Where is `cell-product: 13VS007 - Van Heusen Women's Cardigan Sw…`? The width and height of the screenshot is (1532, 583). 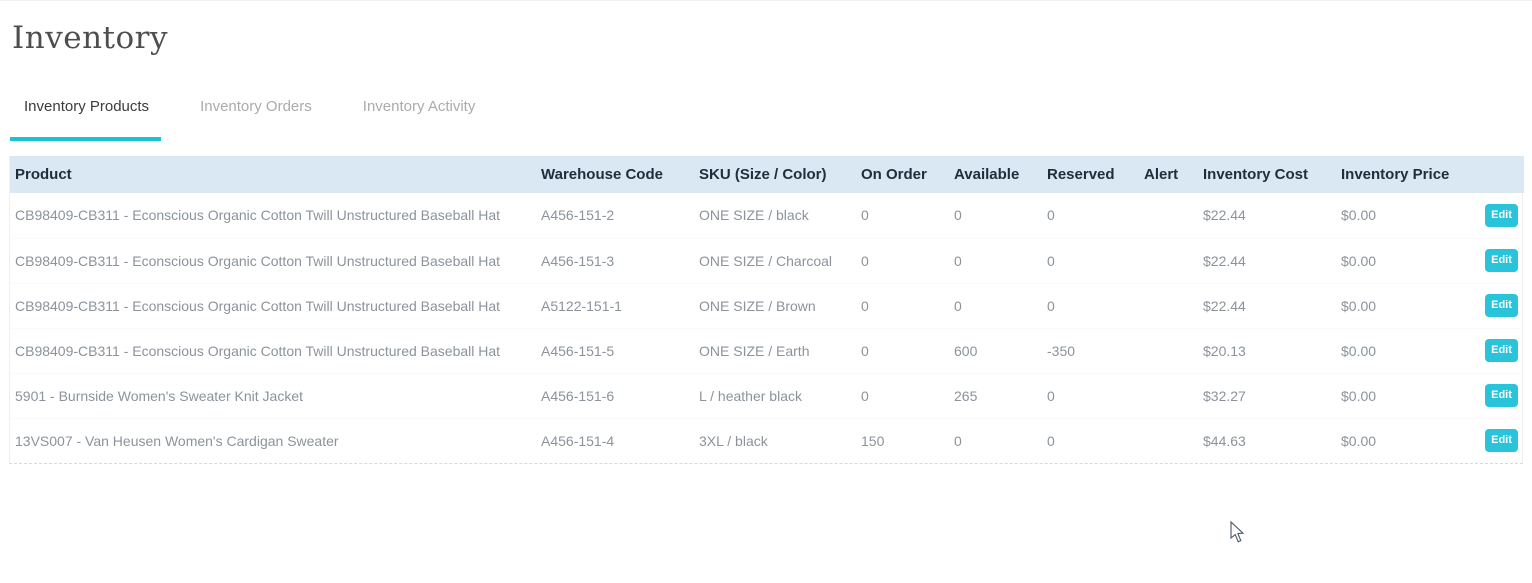 cell-product: 13VS007 - Van Heusen Women's Cardigan Sw… is located at coordinates (273, 440).